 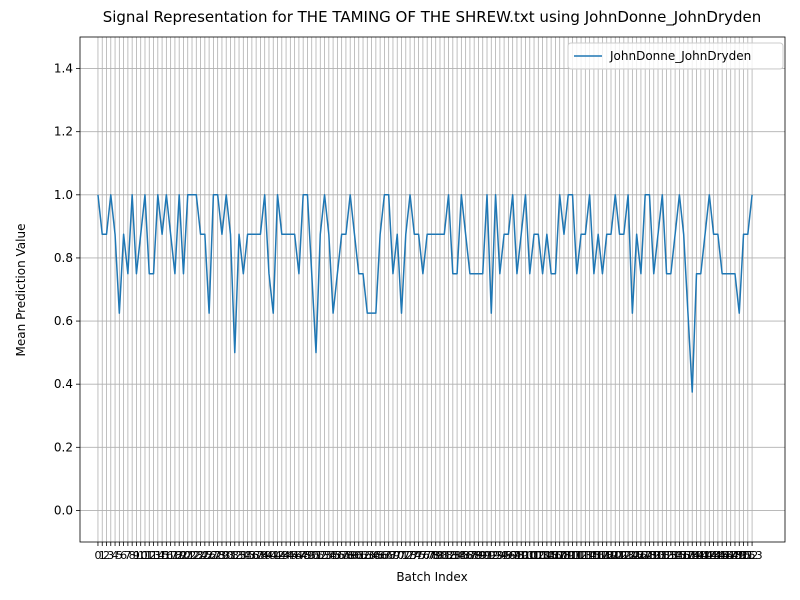 What do you see at coordinates (563, 555) in the screenshot?
I see `x-tick-label: 109` at bounding box center [563, 555].